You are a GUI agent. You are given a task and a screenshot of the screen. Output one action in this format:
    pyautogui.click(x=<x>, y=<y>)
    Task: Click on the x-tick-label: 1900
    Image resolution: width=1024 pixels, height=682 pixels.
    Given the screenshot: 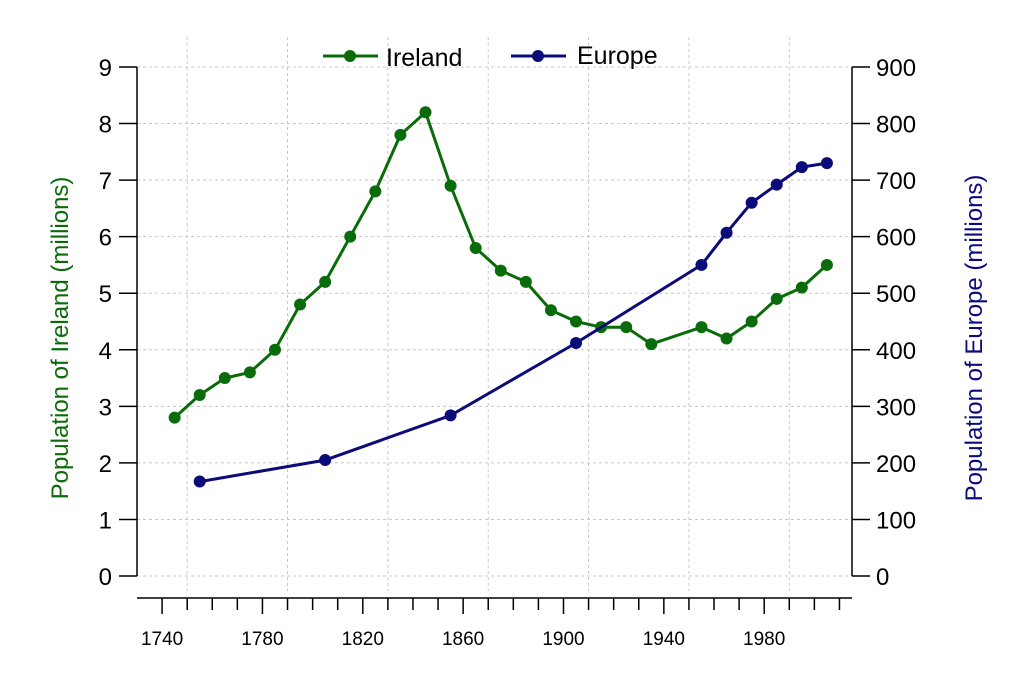 What is the action you would take?
    pyautogui.click(x=563, y=639)
    